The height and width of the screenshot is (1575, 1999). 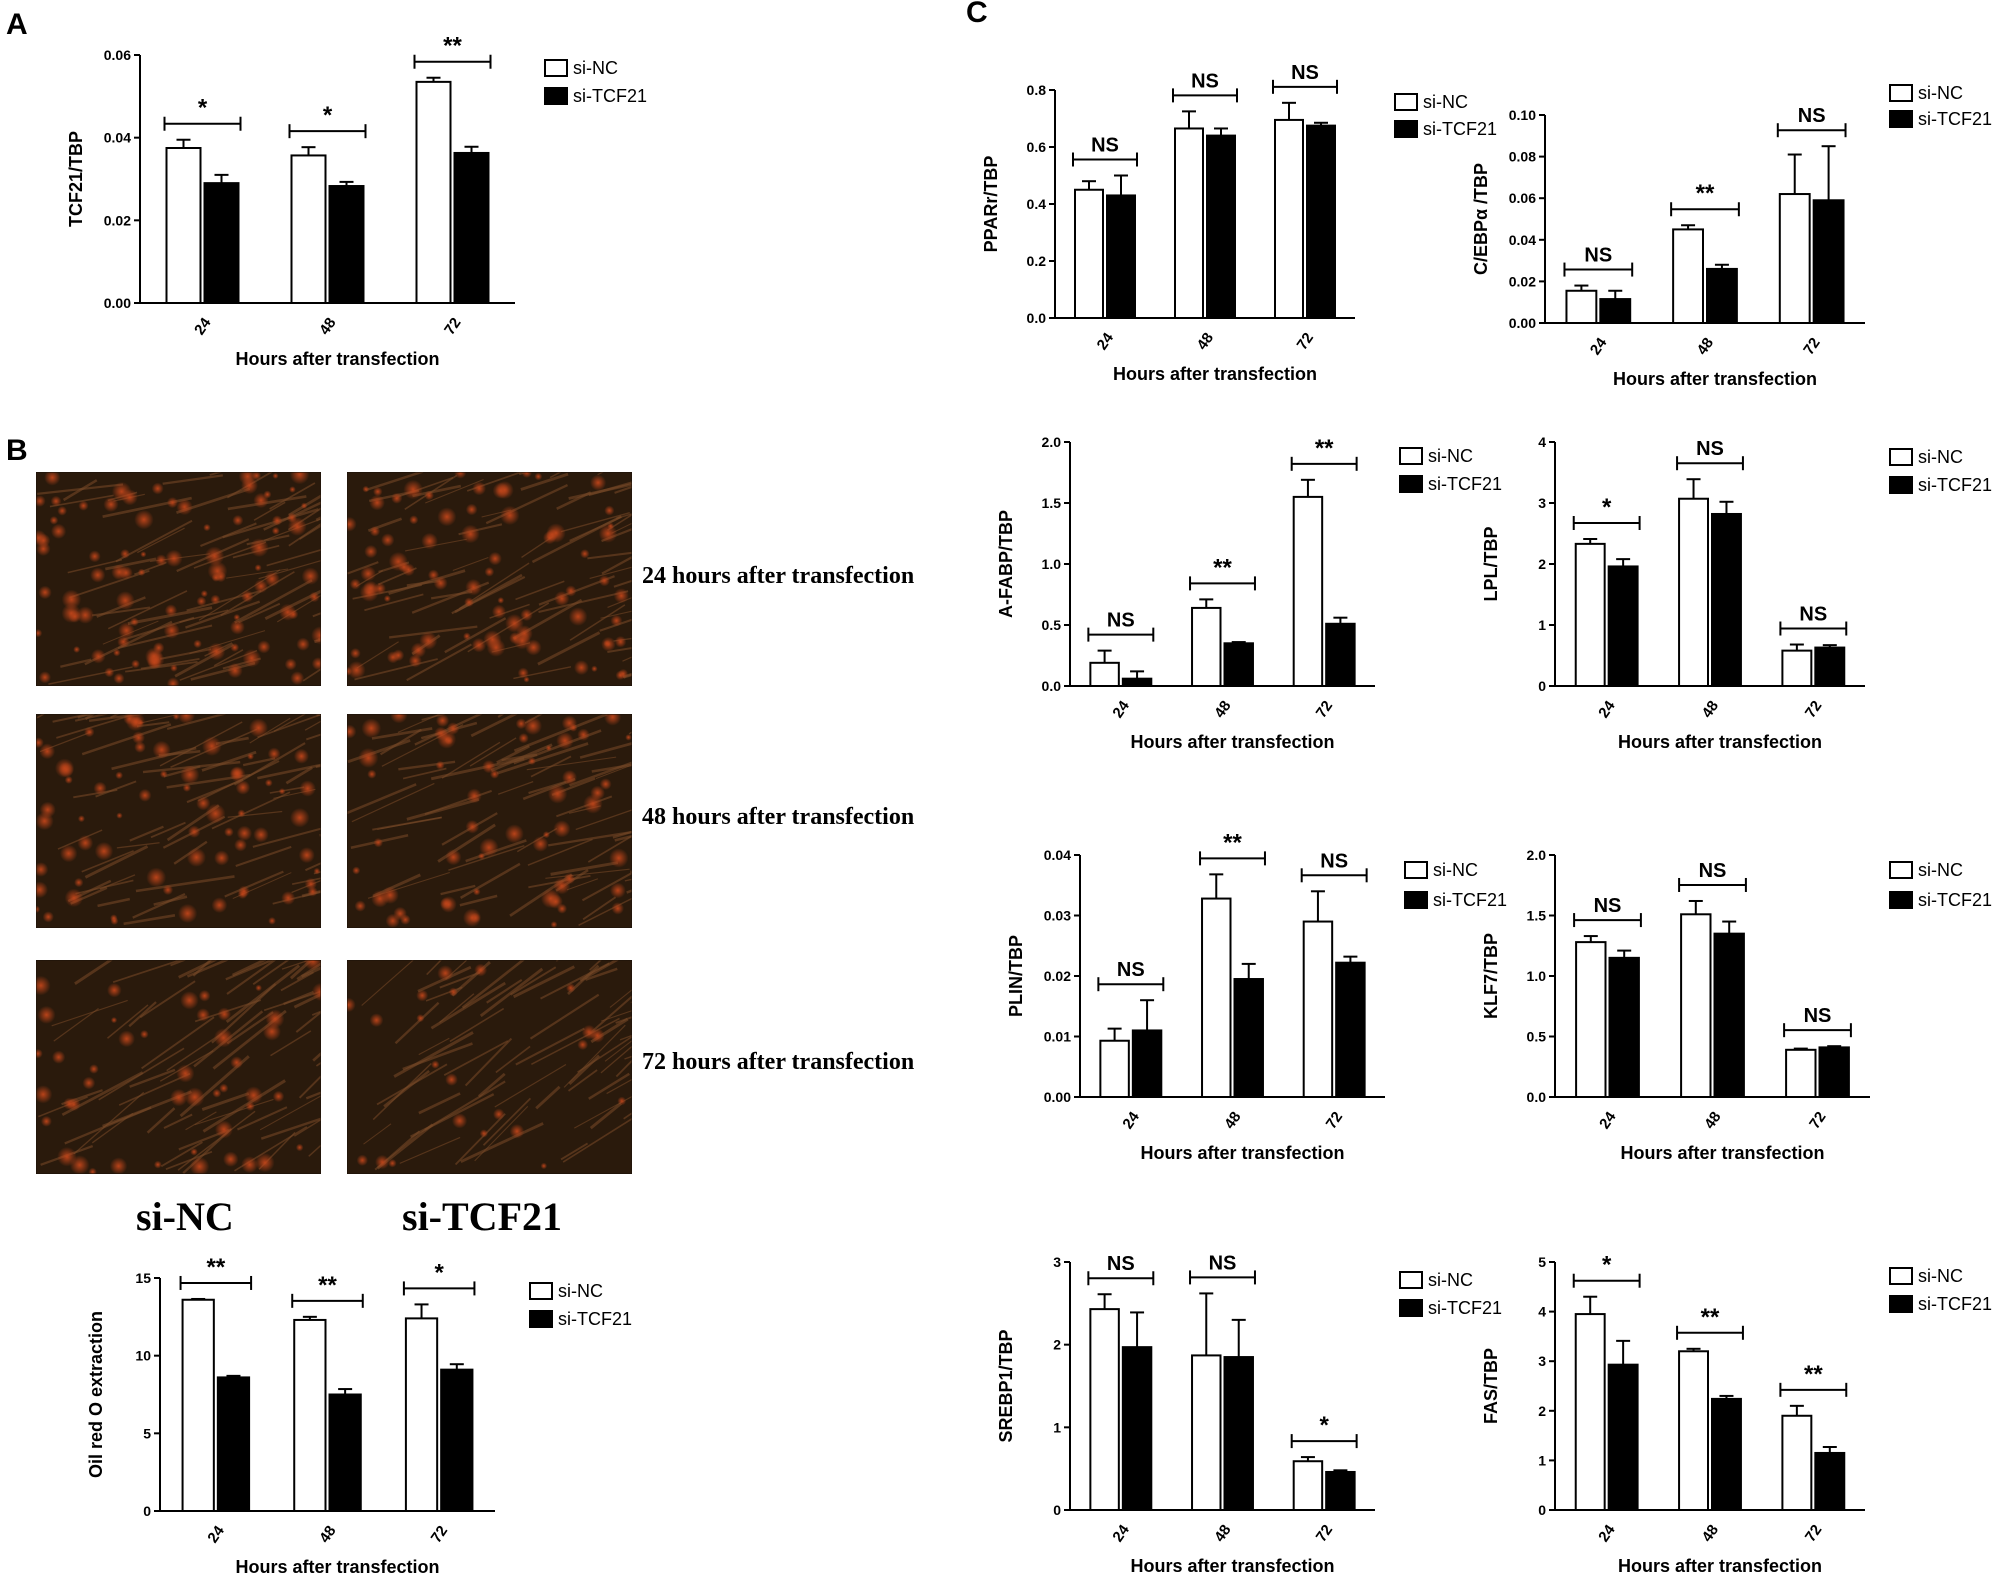 I want to click on photo-background, so click(x=178, y=1067).